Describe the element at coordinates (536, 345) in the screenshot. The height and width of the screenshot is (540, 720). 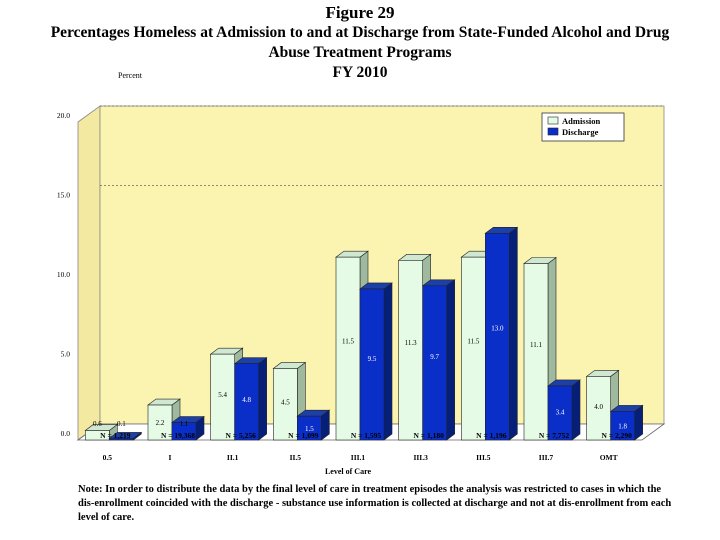
I see `data-label: 11.1` at that location.